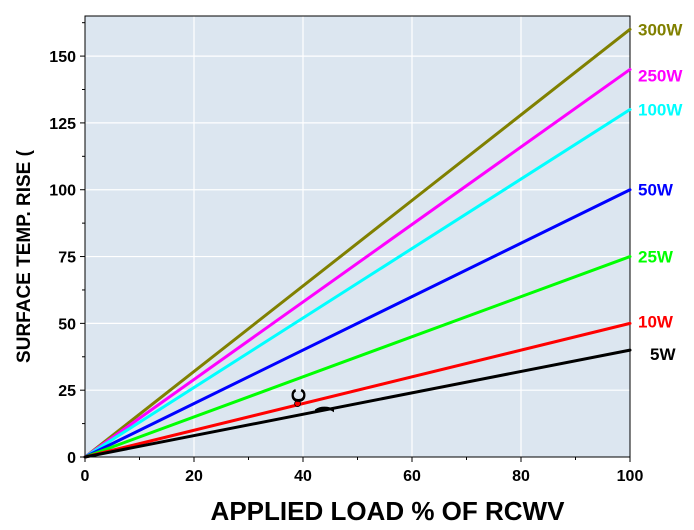  I want to click on y-tick-label: 150, so click(62, 57).